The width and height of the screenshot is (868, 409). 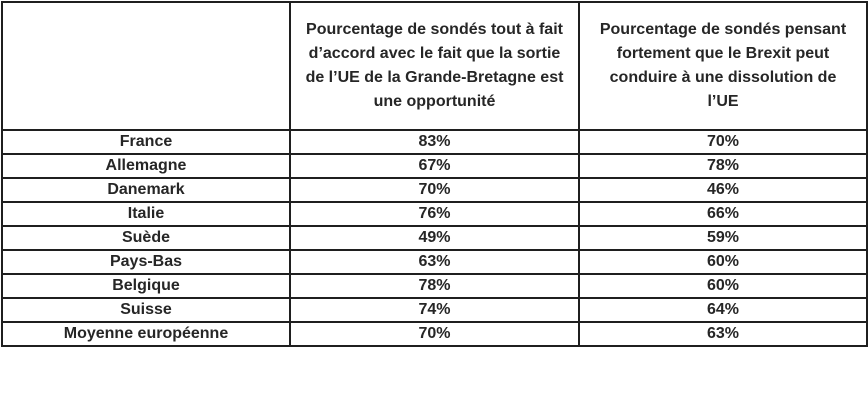 I want to click on table-row: Belgique 78% 60%, so click(x=434, y=286).